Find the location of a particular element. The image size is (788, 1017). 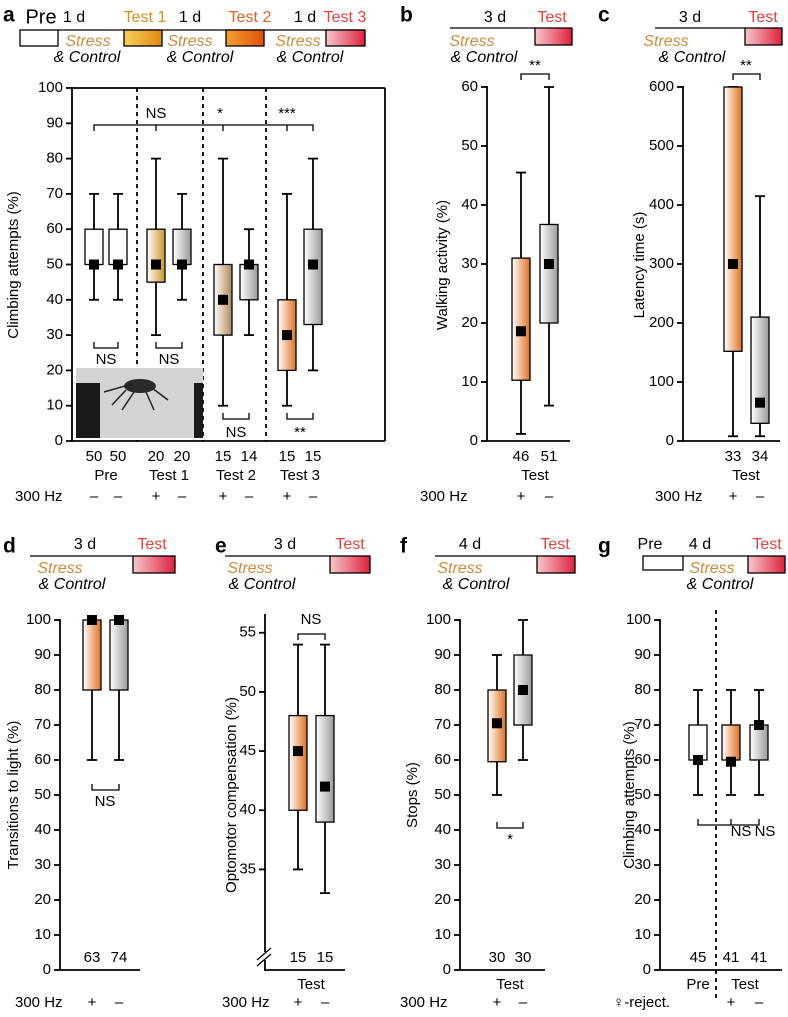

axis-break is located at coordinates (264, 960).